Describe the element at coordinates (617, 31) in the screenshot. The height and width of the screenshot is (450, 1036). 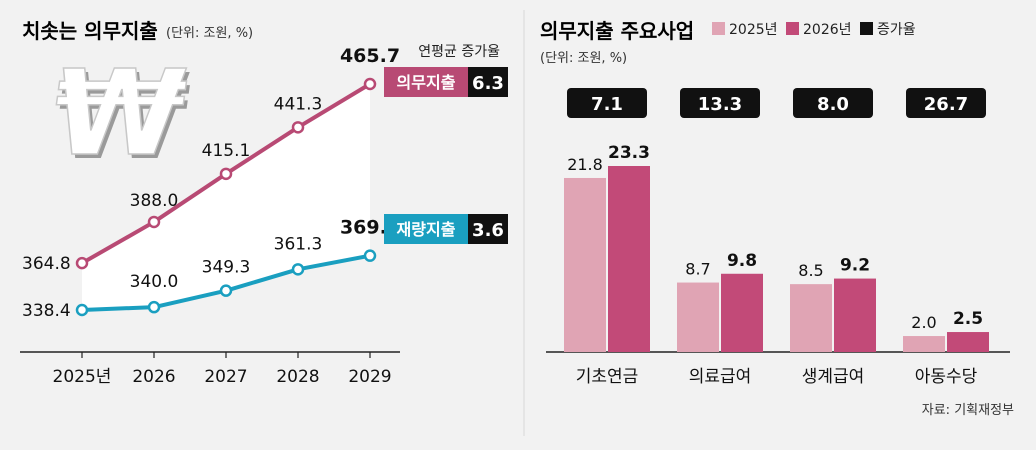
I see `right-title: 의무지출 주요사업` at that location.